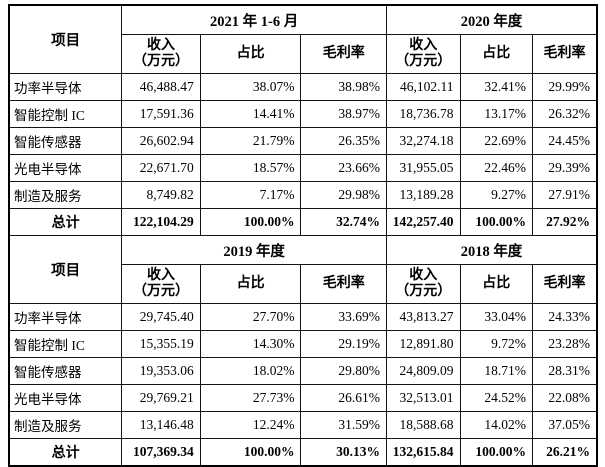 This screenshot has height=467, width=605. Describe the element at coordinates (344, 425) in the screenshot. I see `margin-cell: 31.59%` at that location.